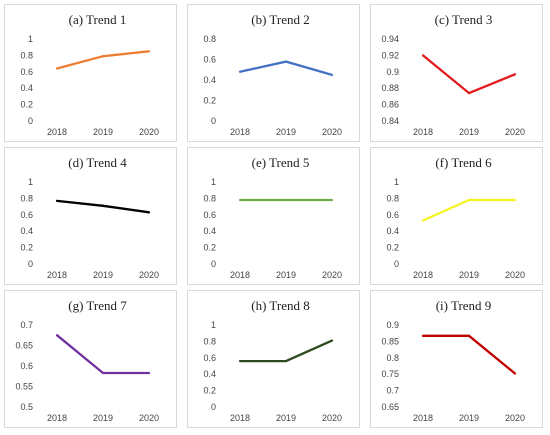  Describe the element at coordinates (97, 162) in the screenshot. I see `chart-title: (d) Trend 4` at that location.